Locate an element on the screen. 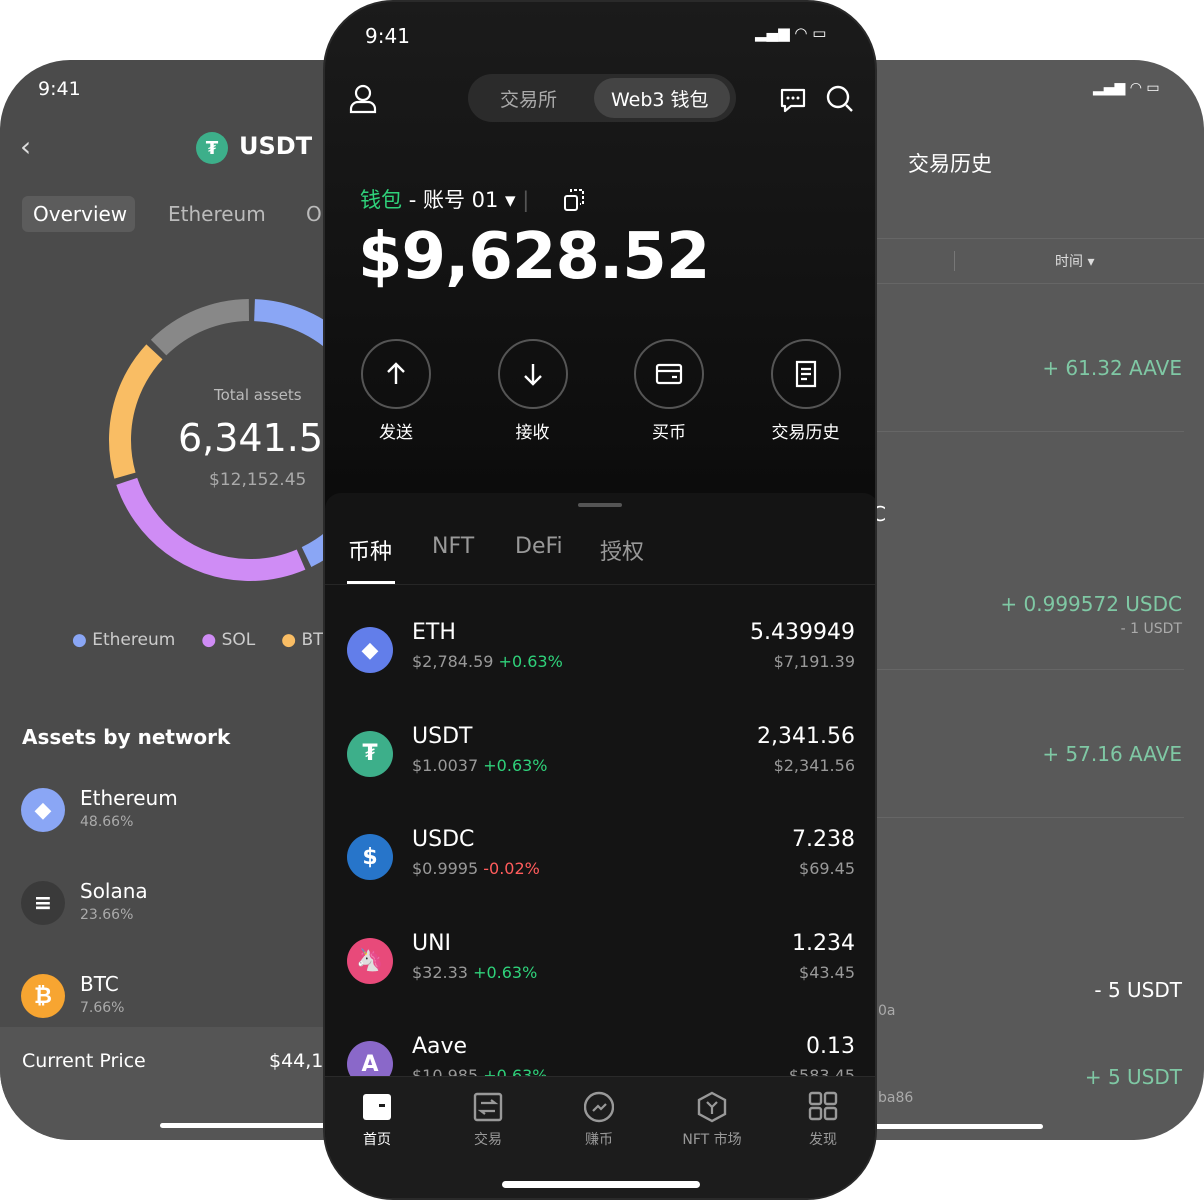 The height and width of the screenshot is (1200, 1204). token-price: $0.9995 is located at coordinates (445, 868).